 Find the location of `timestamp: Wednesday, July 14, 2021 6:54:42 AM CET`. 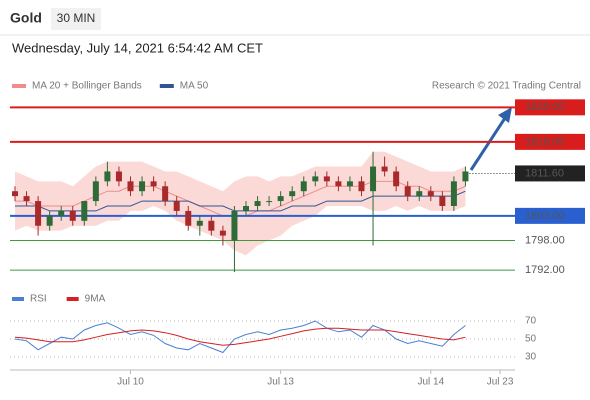

timestamp: Wednesday, July 14, 2021 6:54:42 AM CET is located at coordinates (137, 47).